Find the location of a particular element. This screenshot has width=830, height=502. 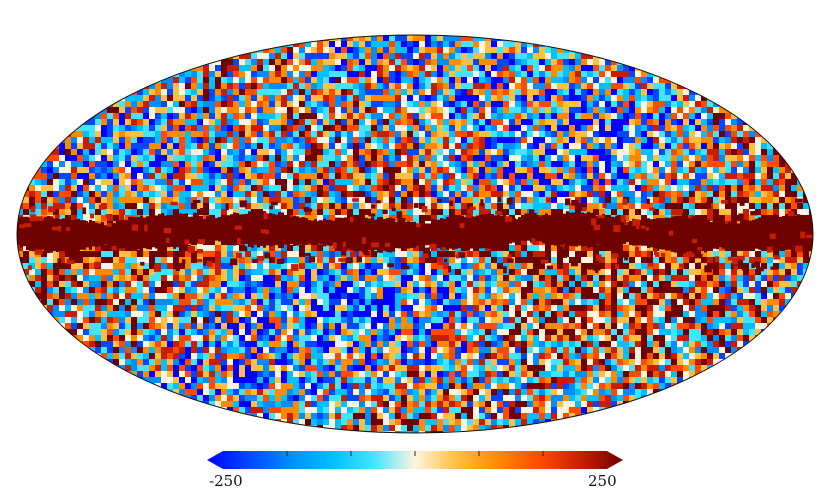

colorbar-svg is located at coordinates (415, 469).